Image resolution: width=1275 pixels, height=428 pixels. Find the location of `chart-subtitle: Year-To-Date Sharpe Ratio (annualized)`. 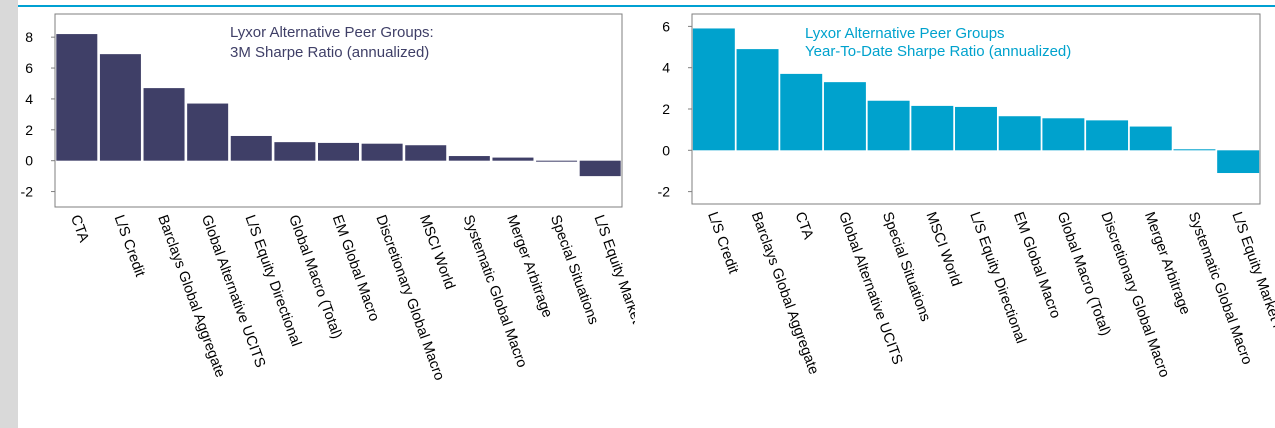

chart-subtitle: Year-To-Date Sharpe Ratio (annualized) is located at coordinates (938, 51).